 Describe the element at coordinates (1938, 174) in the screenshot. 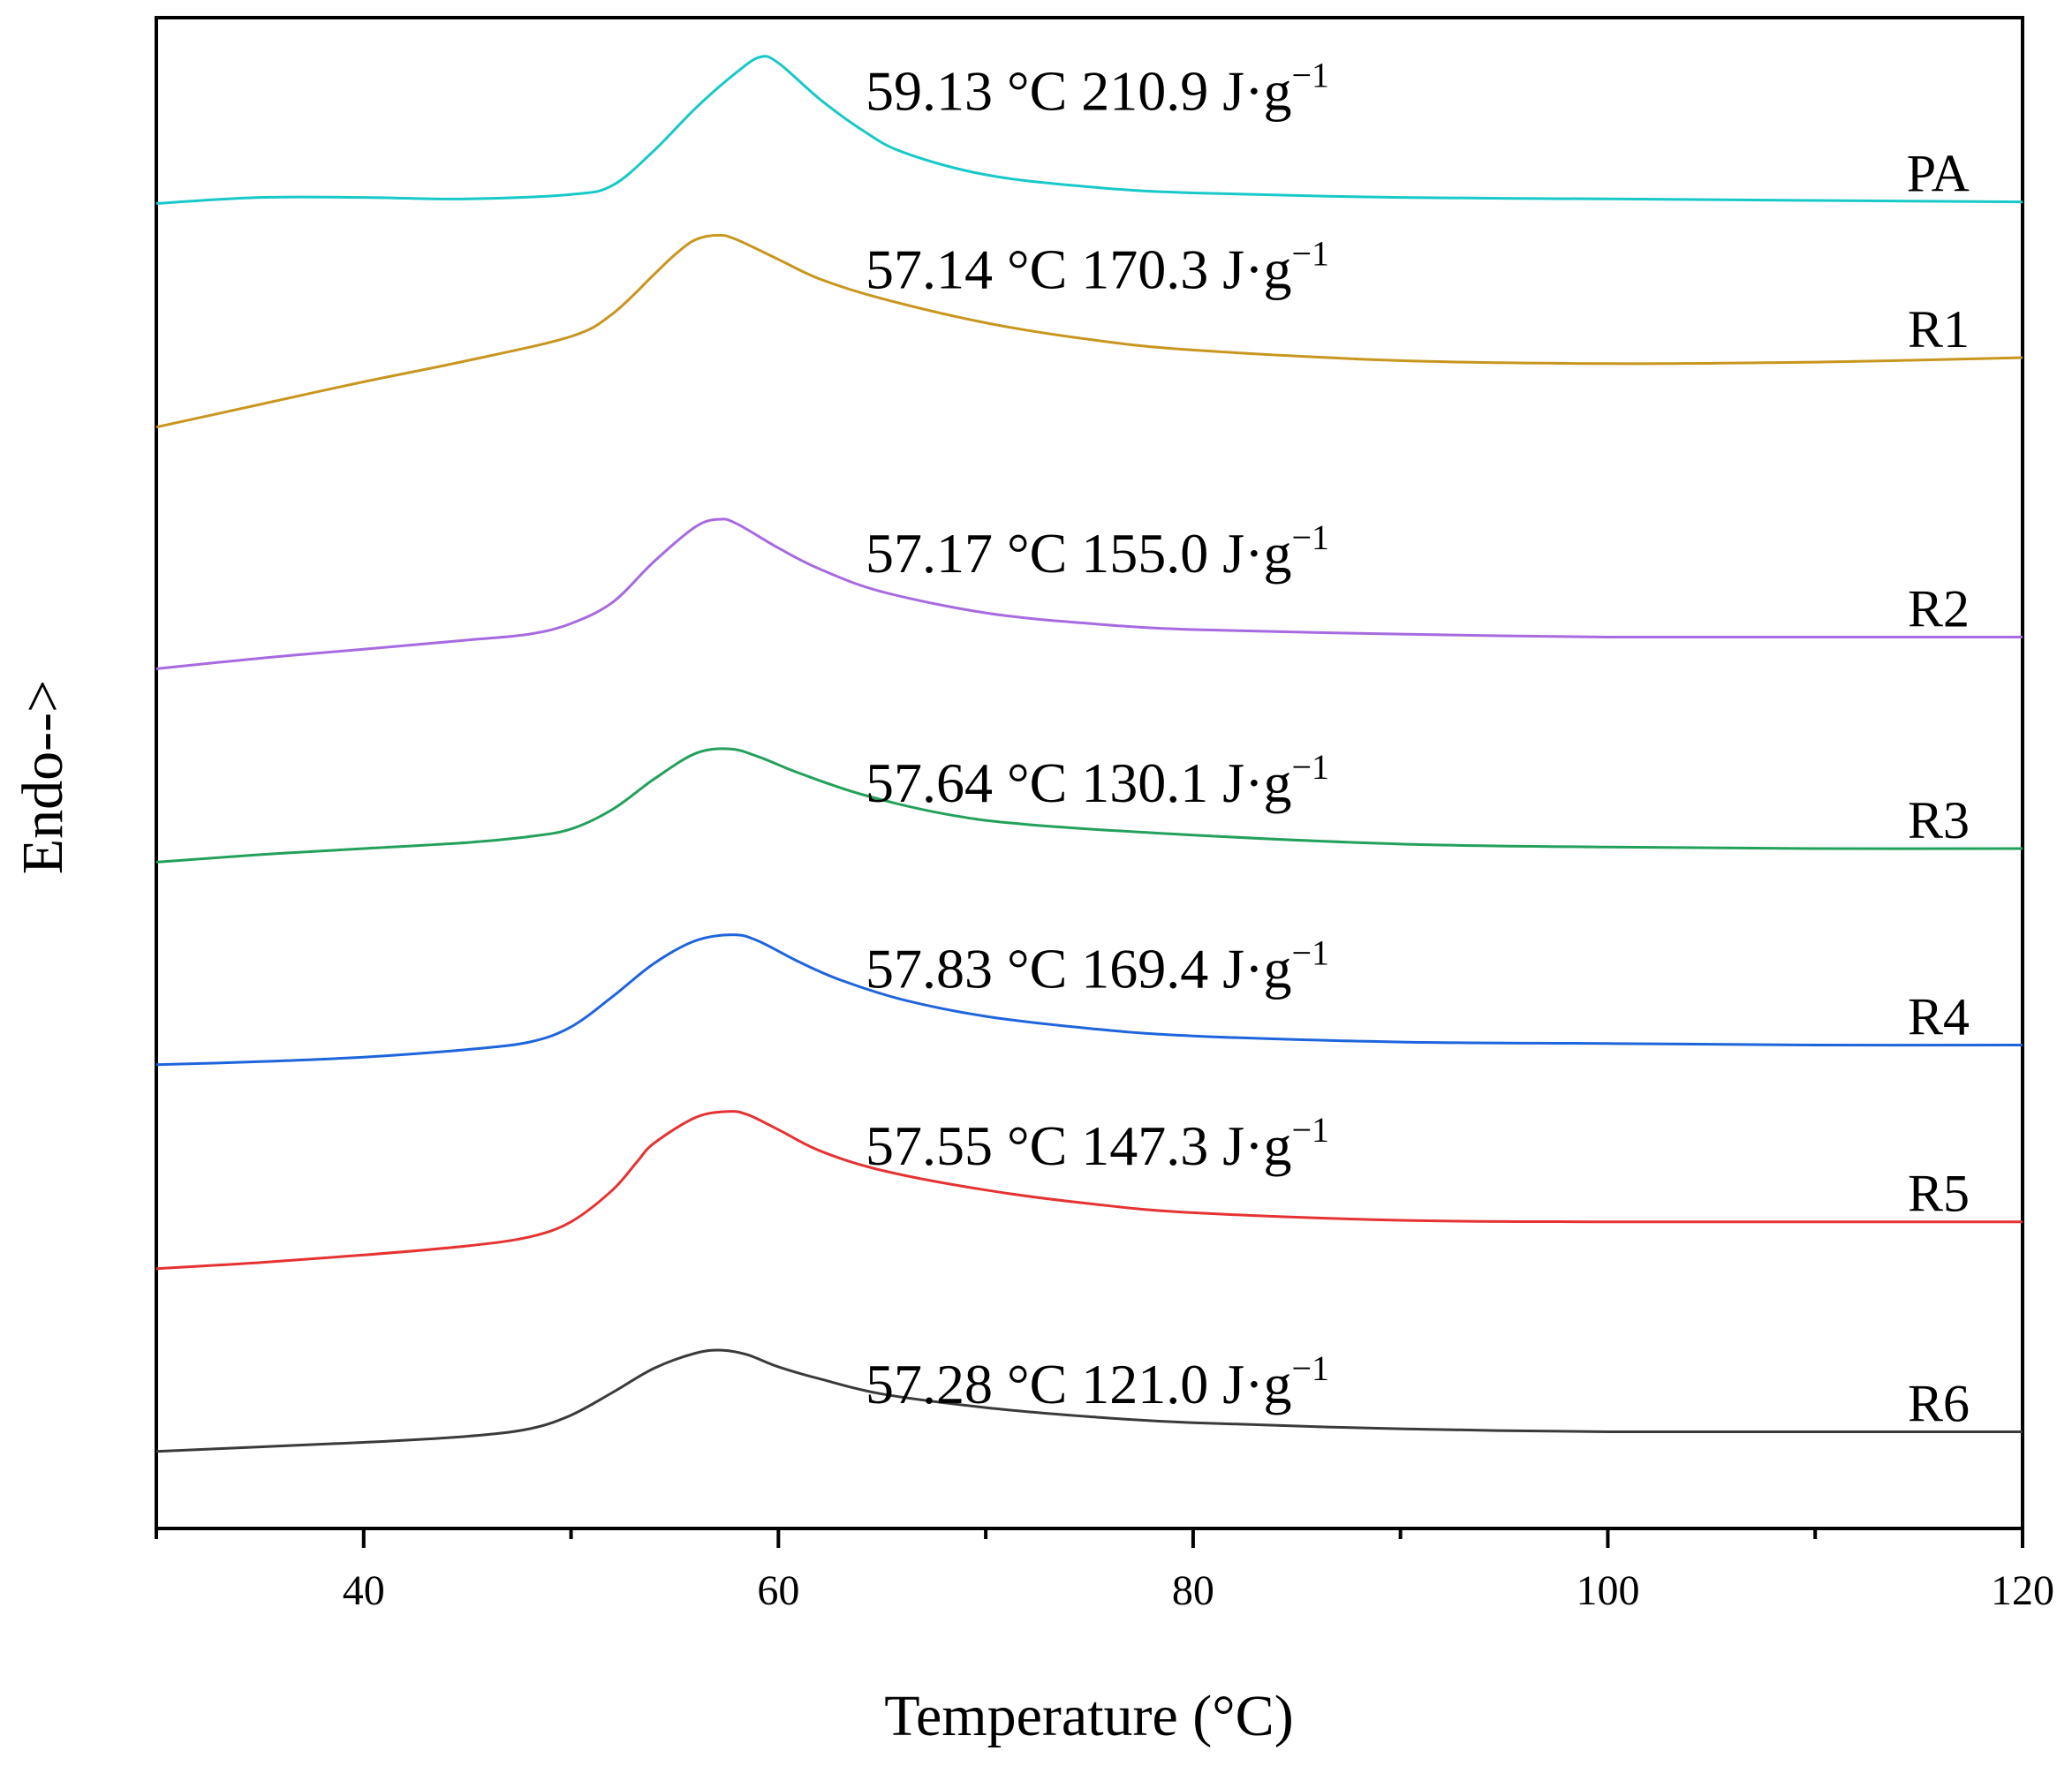

I see `series-label-pa: PA` at that location.